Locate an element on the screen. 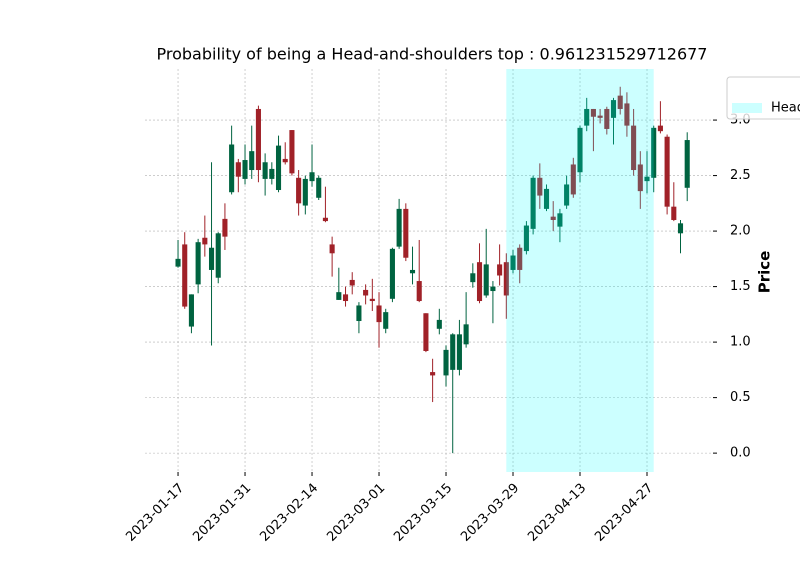 Image resolution: width=800 pixels, height=575 pixels. y-tick-label: 2.5 is located at coordinates (740, 175).